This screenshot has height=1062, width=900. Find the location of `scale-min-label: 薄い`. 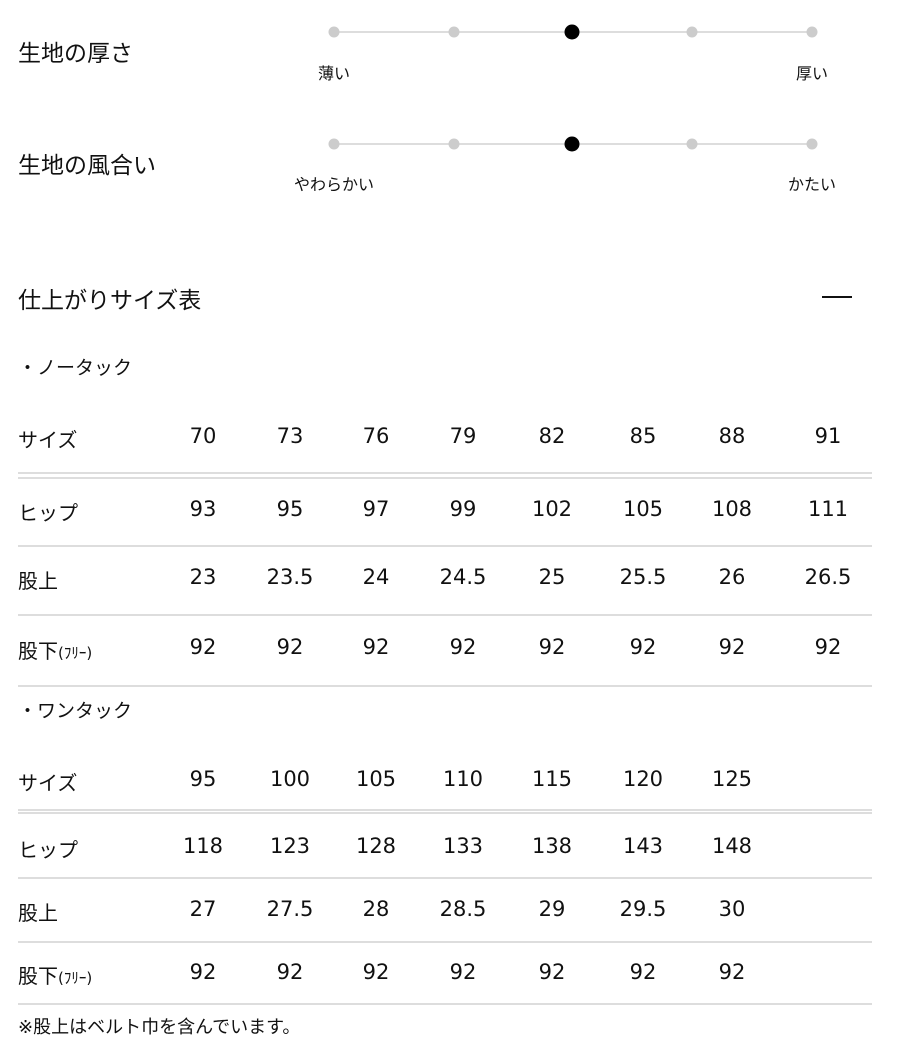

scale-min-label: 薄い is located at coordinates (334, 73).